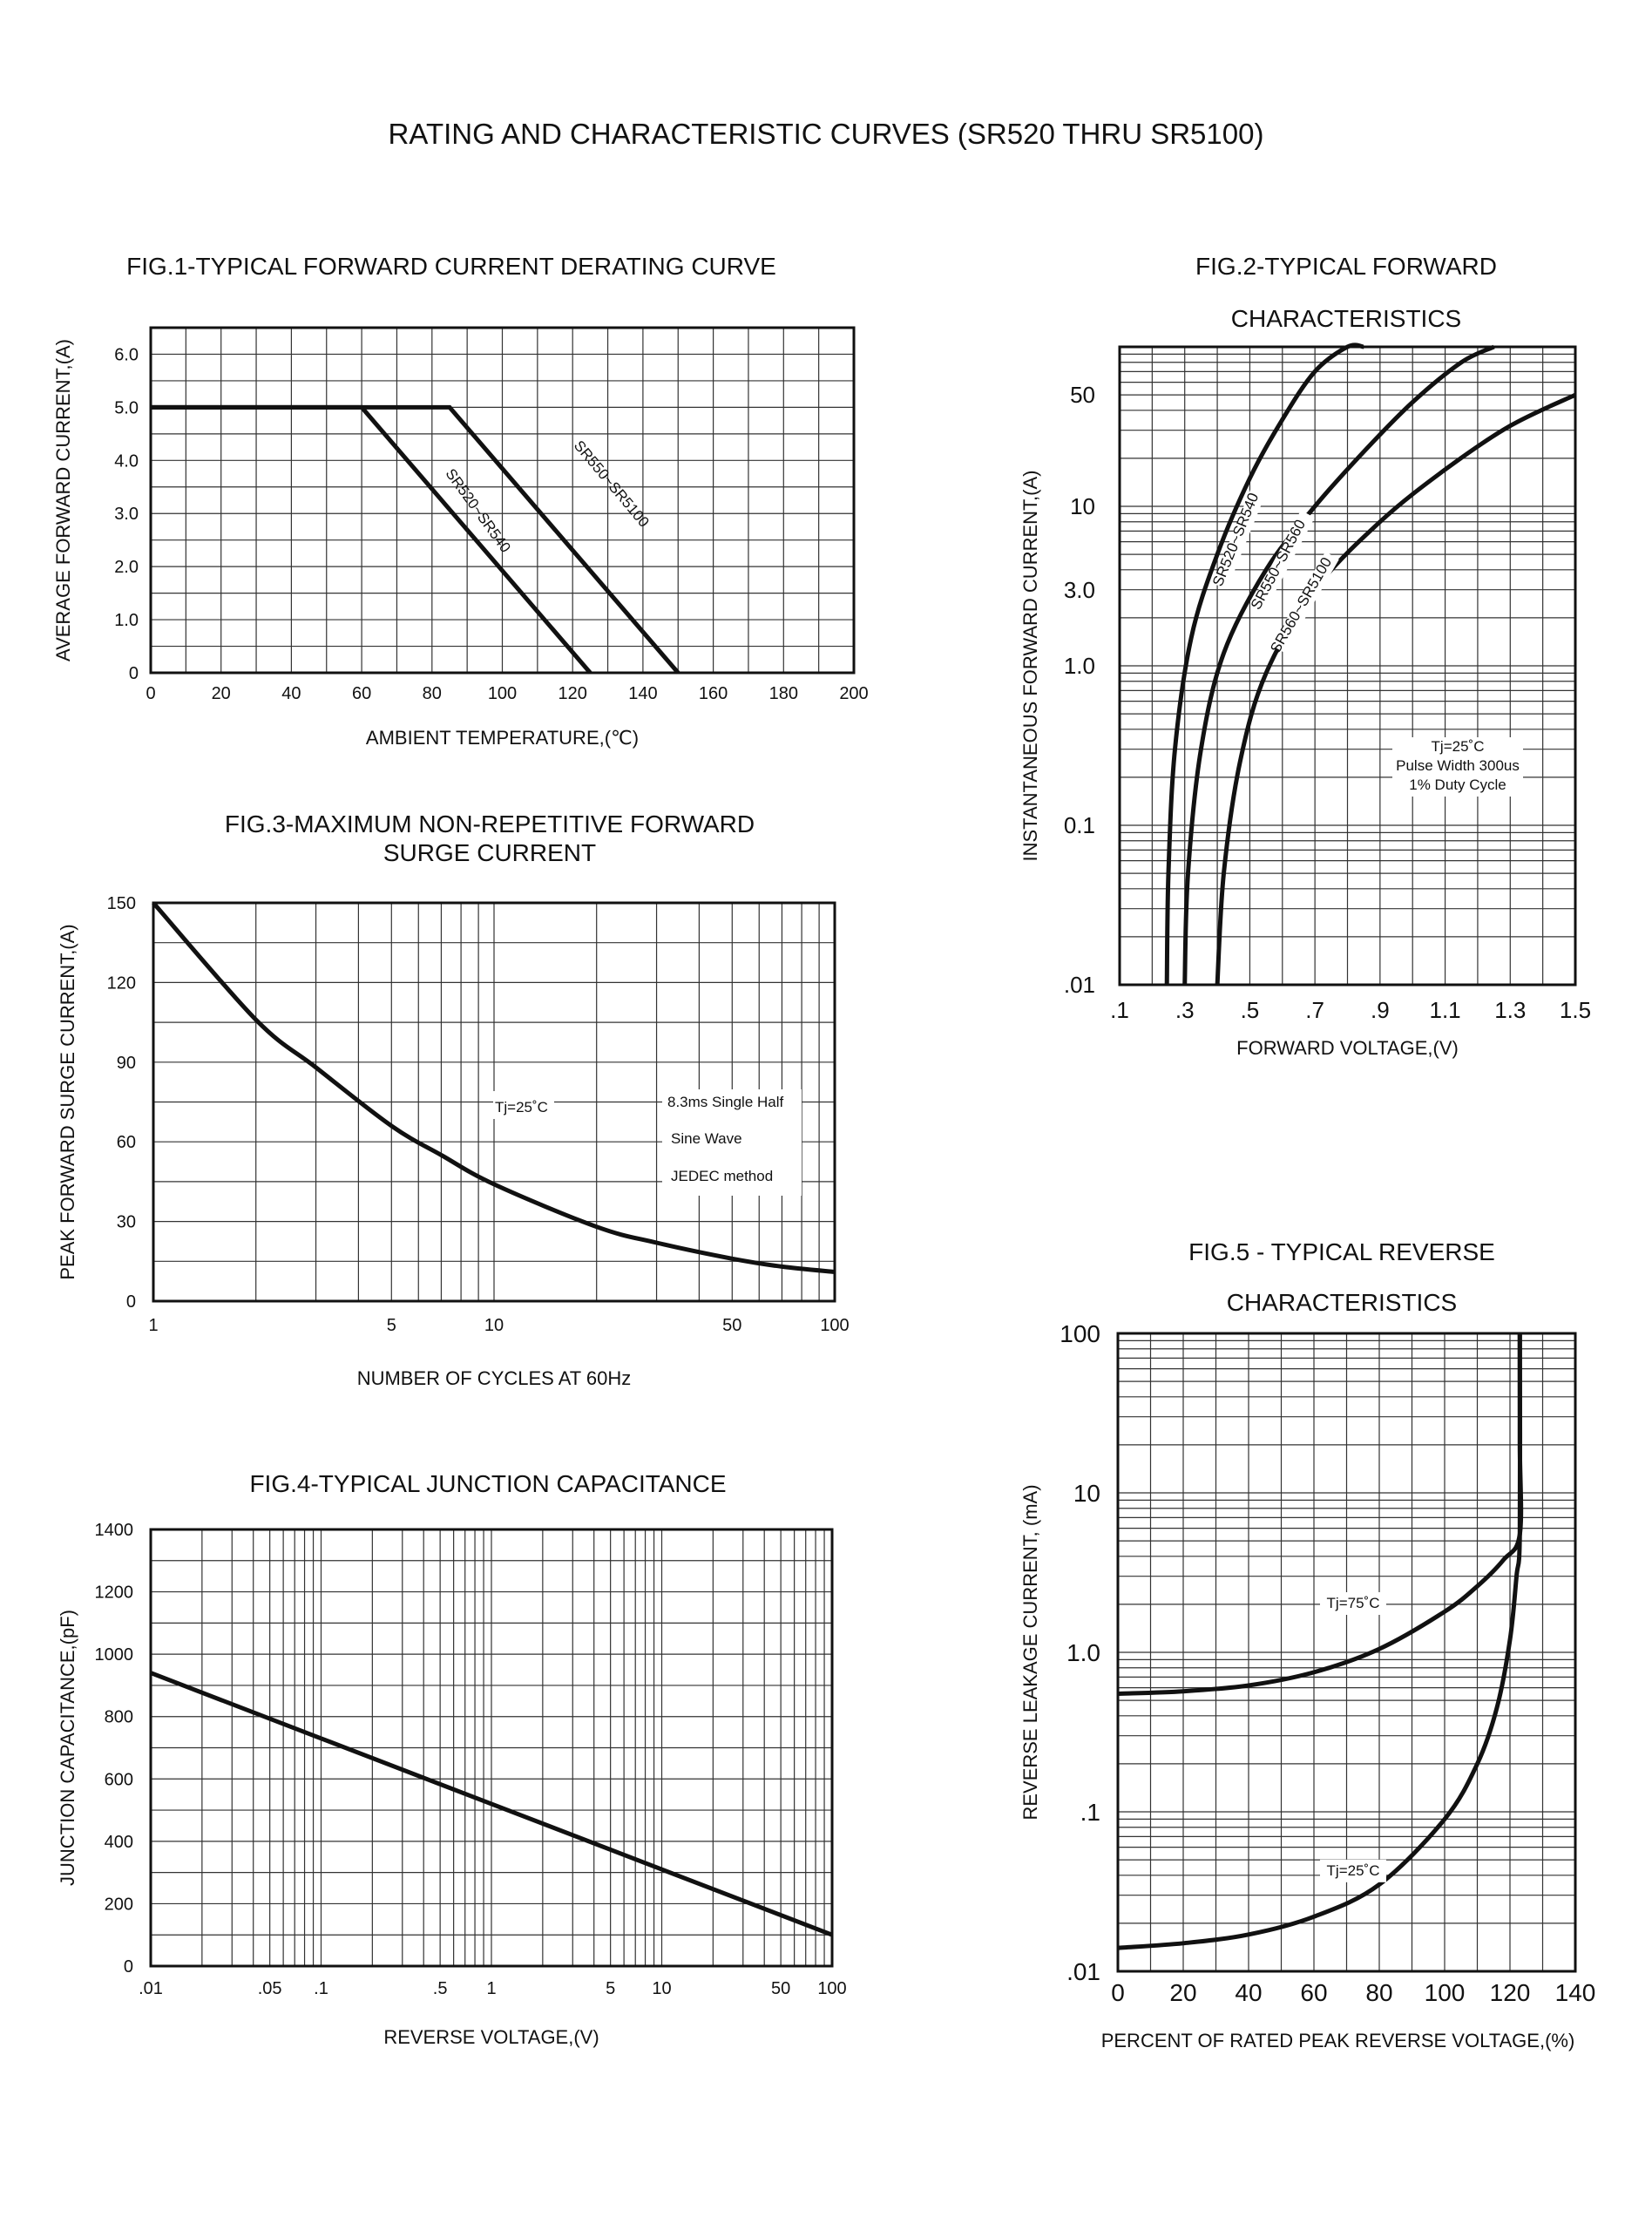 The width and height of the screenshot is (1652, 2231). What do you see at coordinates (126, 1222) in the screenshot?
I see `y-tick-label: 30` at bounding box center [126, 1222].